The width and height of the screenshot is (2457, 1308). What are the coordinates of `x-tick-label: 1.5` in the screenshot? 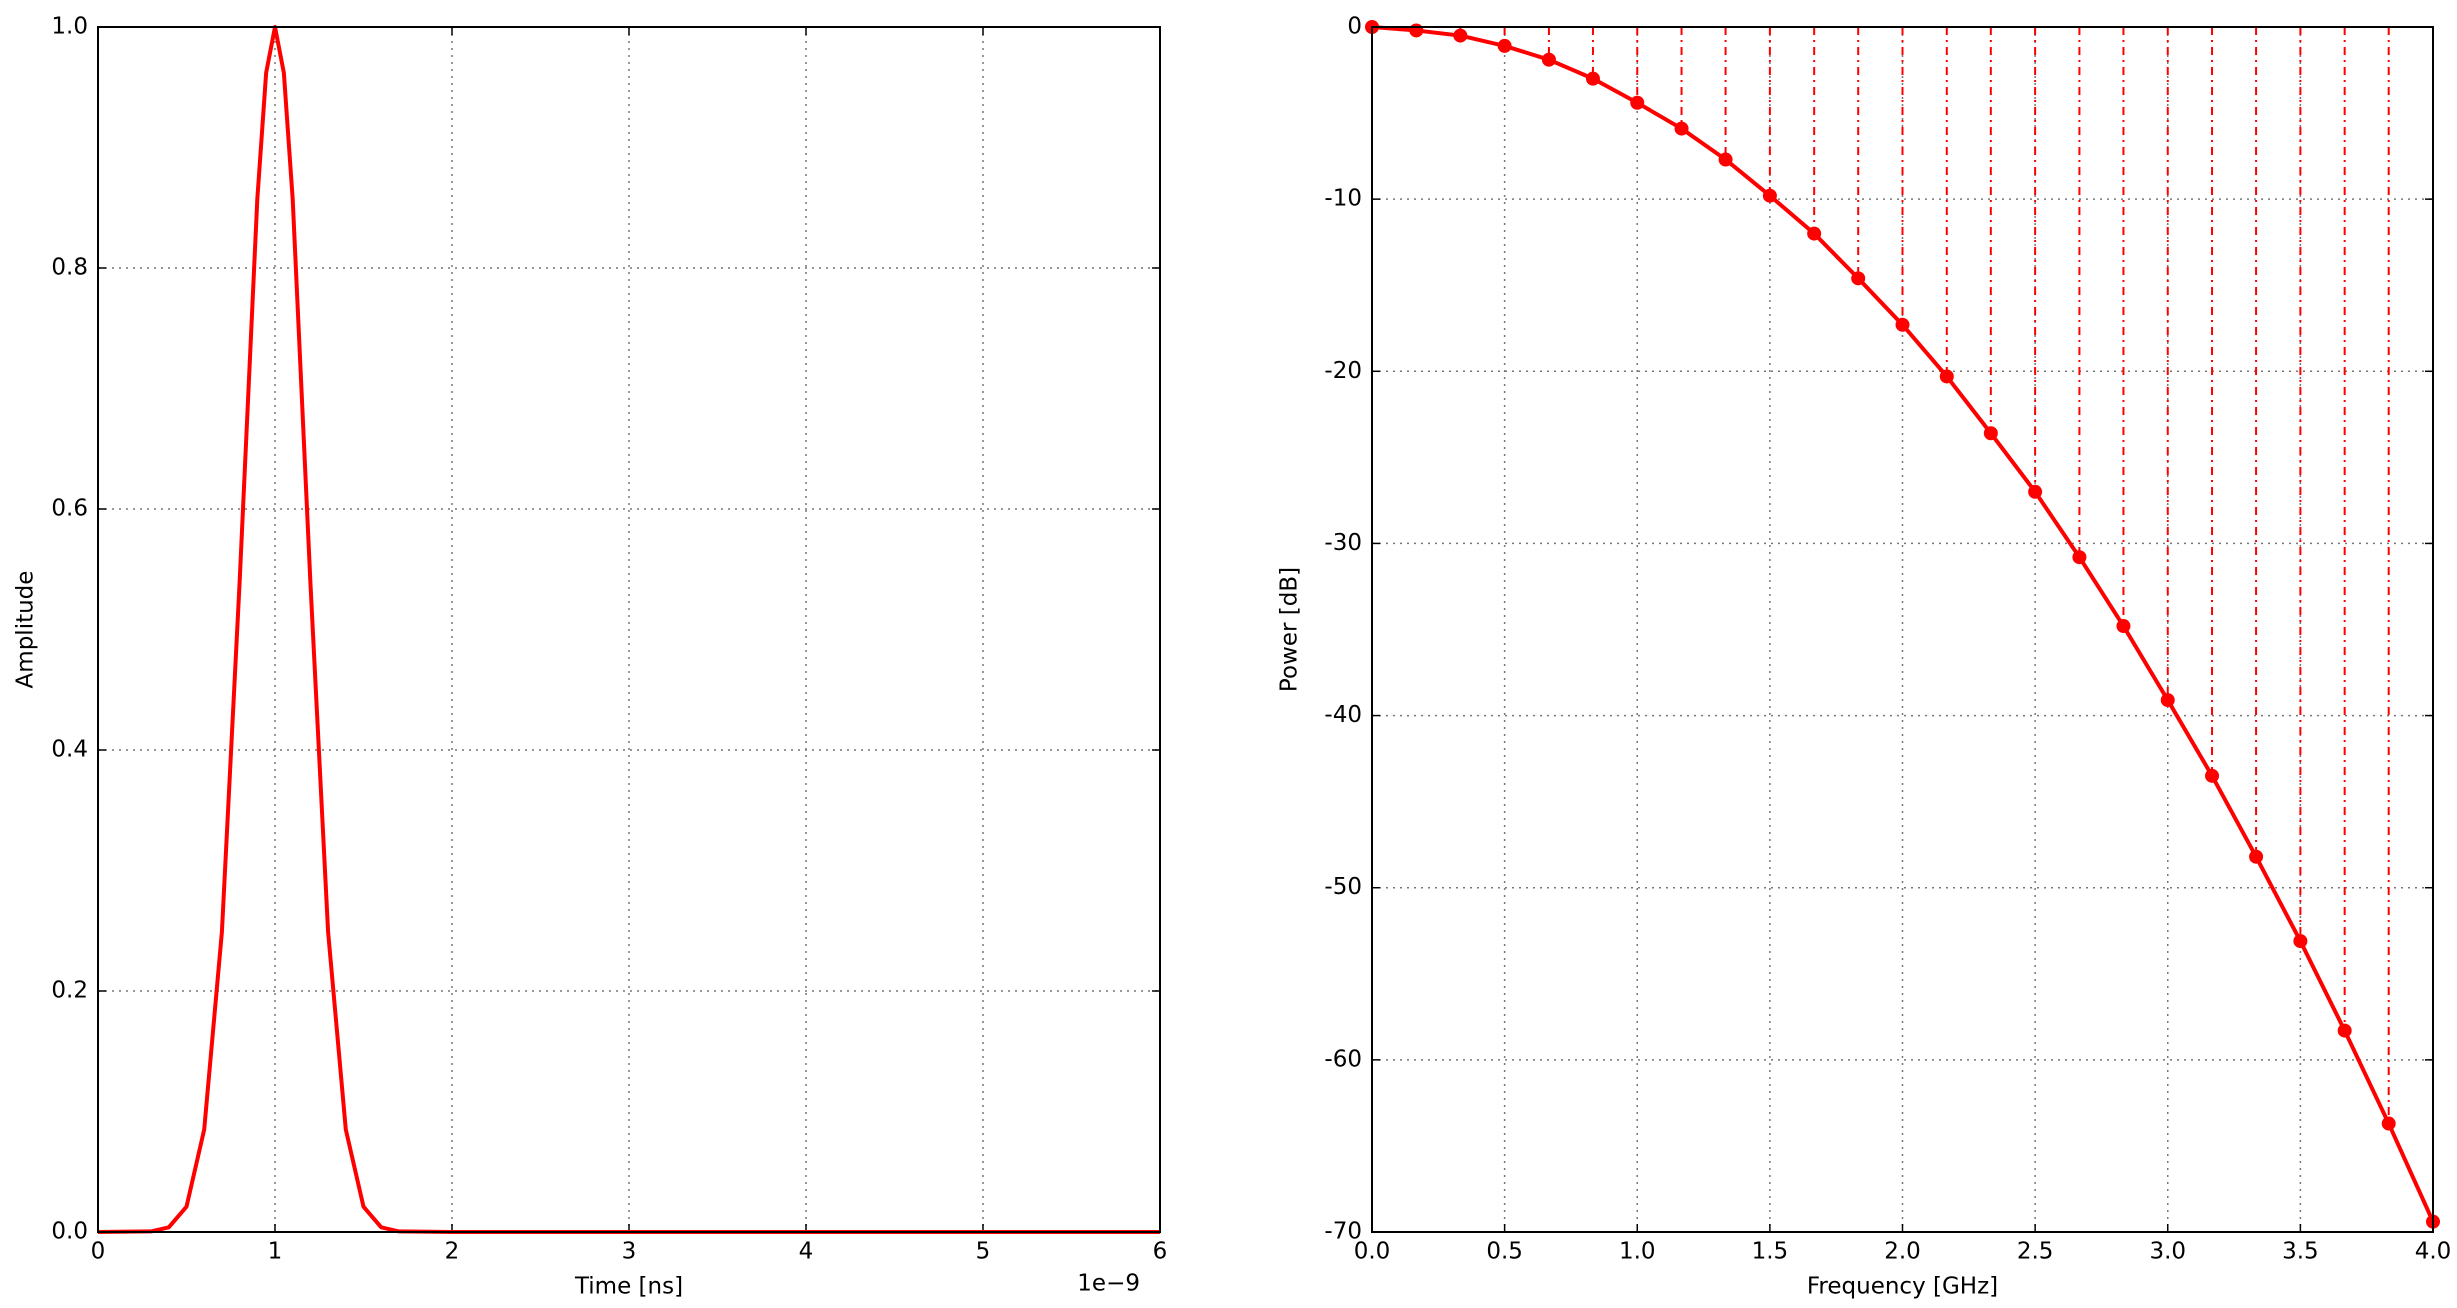 It's located at (1770, 1252).